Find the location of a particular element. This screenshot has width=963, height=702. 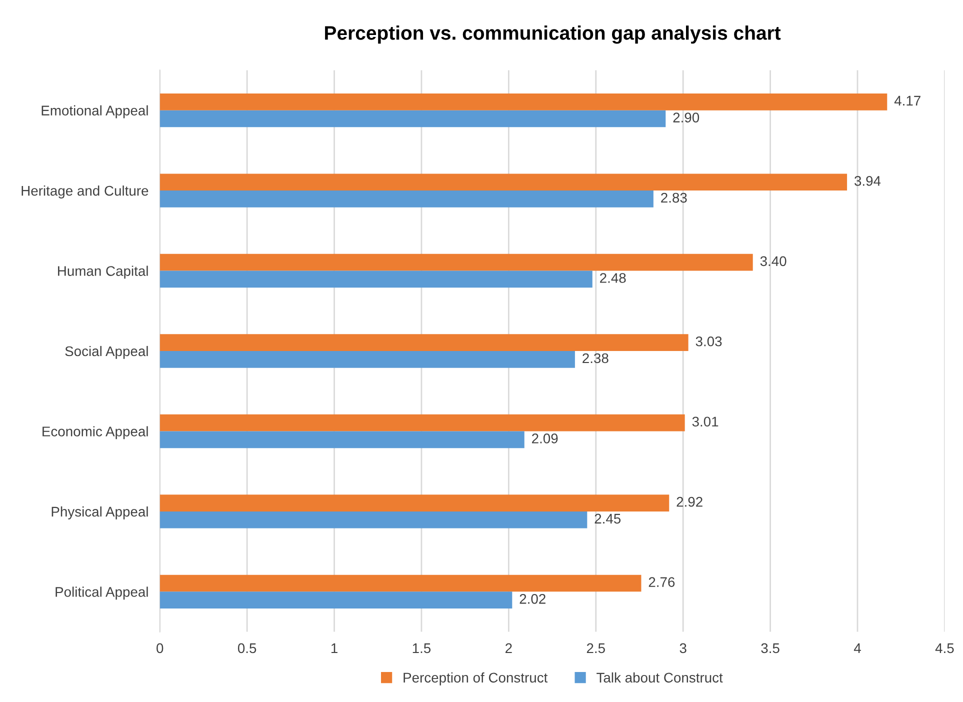

x-tick-label: 4.5 is located at coordinates (944, 648).